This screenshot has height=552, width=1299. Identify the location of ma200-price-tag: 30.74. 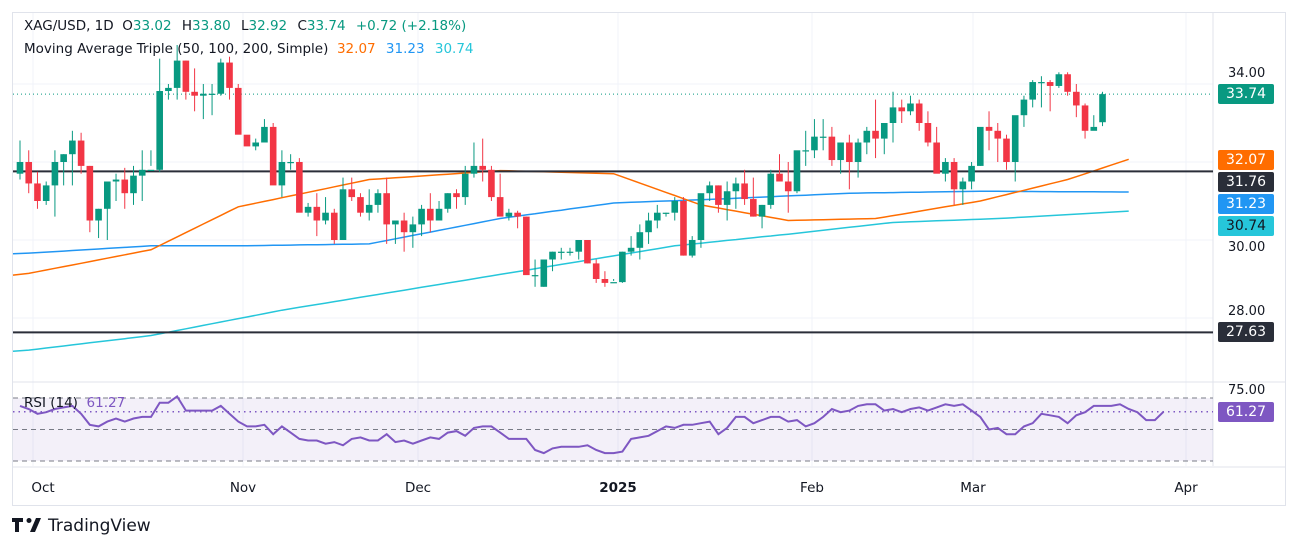
(1246, 226).